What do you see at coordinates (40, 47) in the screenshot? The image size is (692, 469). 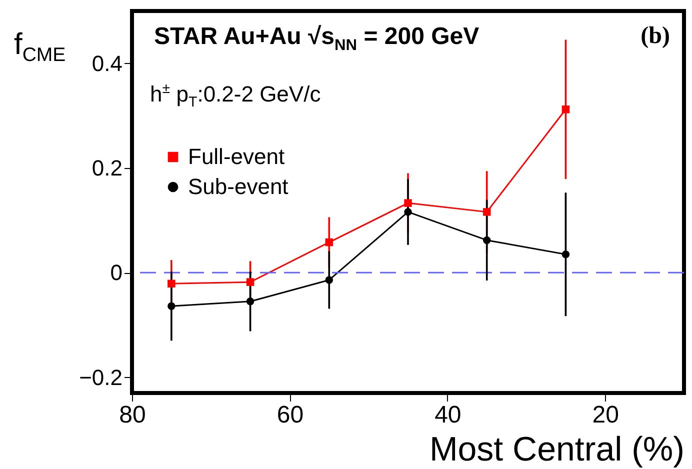 I see `y-axis-title: f$_{CME}$` at bounding box center [40, 47].